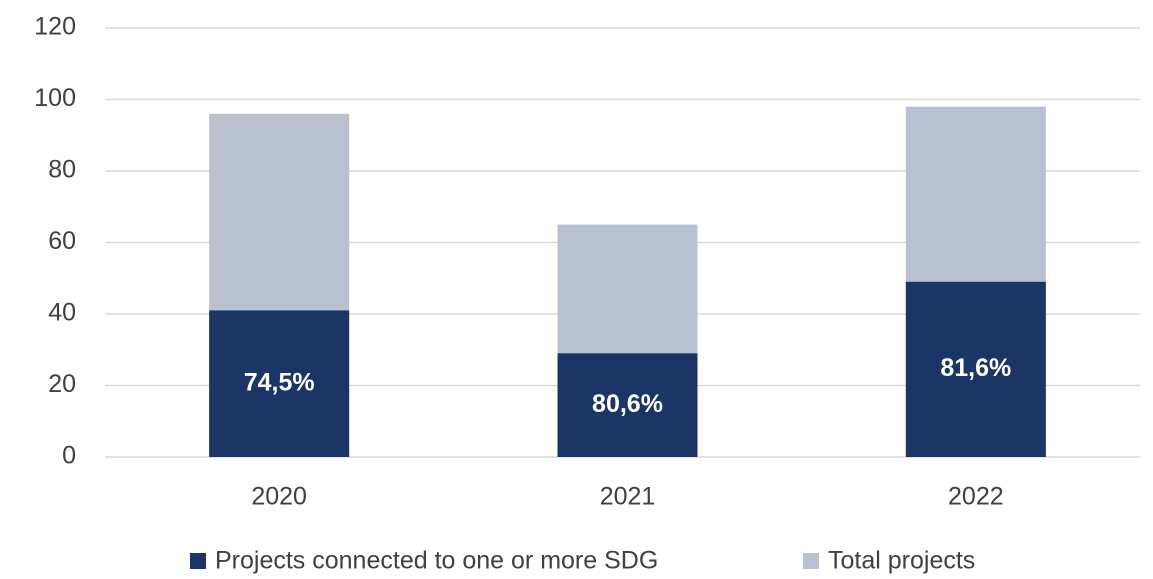  I want to click on annotation: 74,5%, so click(279, 382).